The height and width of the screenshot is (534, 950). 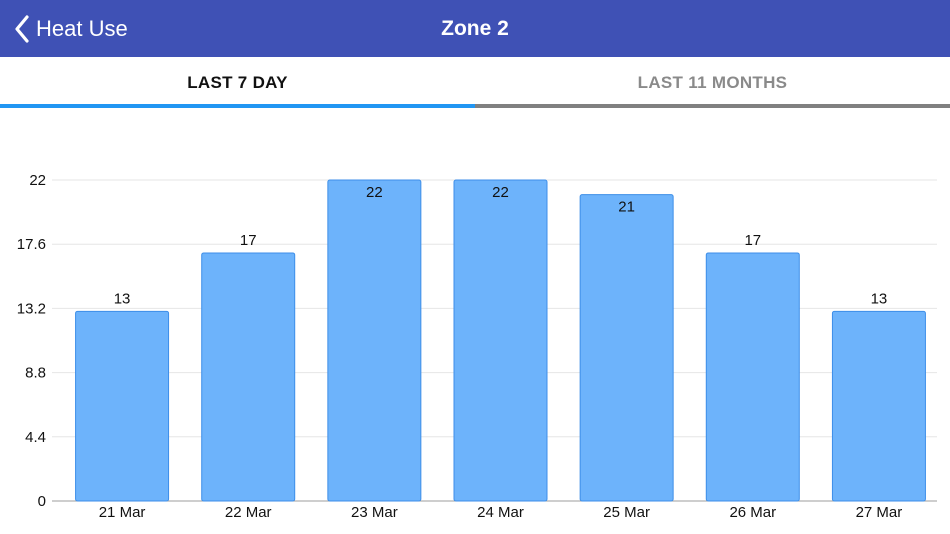 I want to click on y-tick-label: 13.2, so click(x=31, y=308).